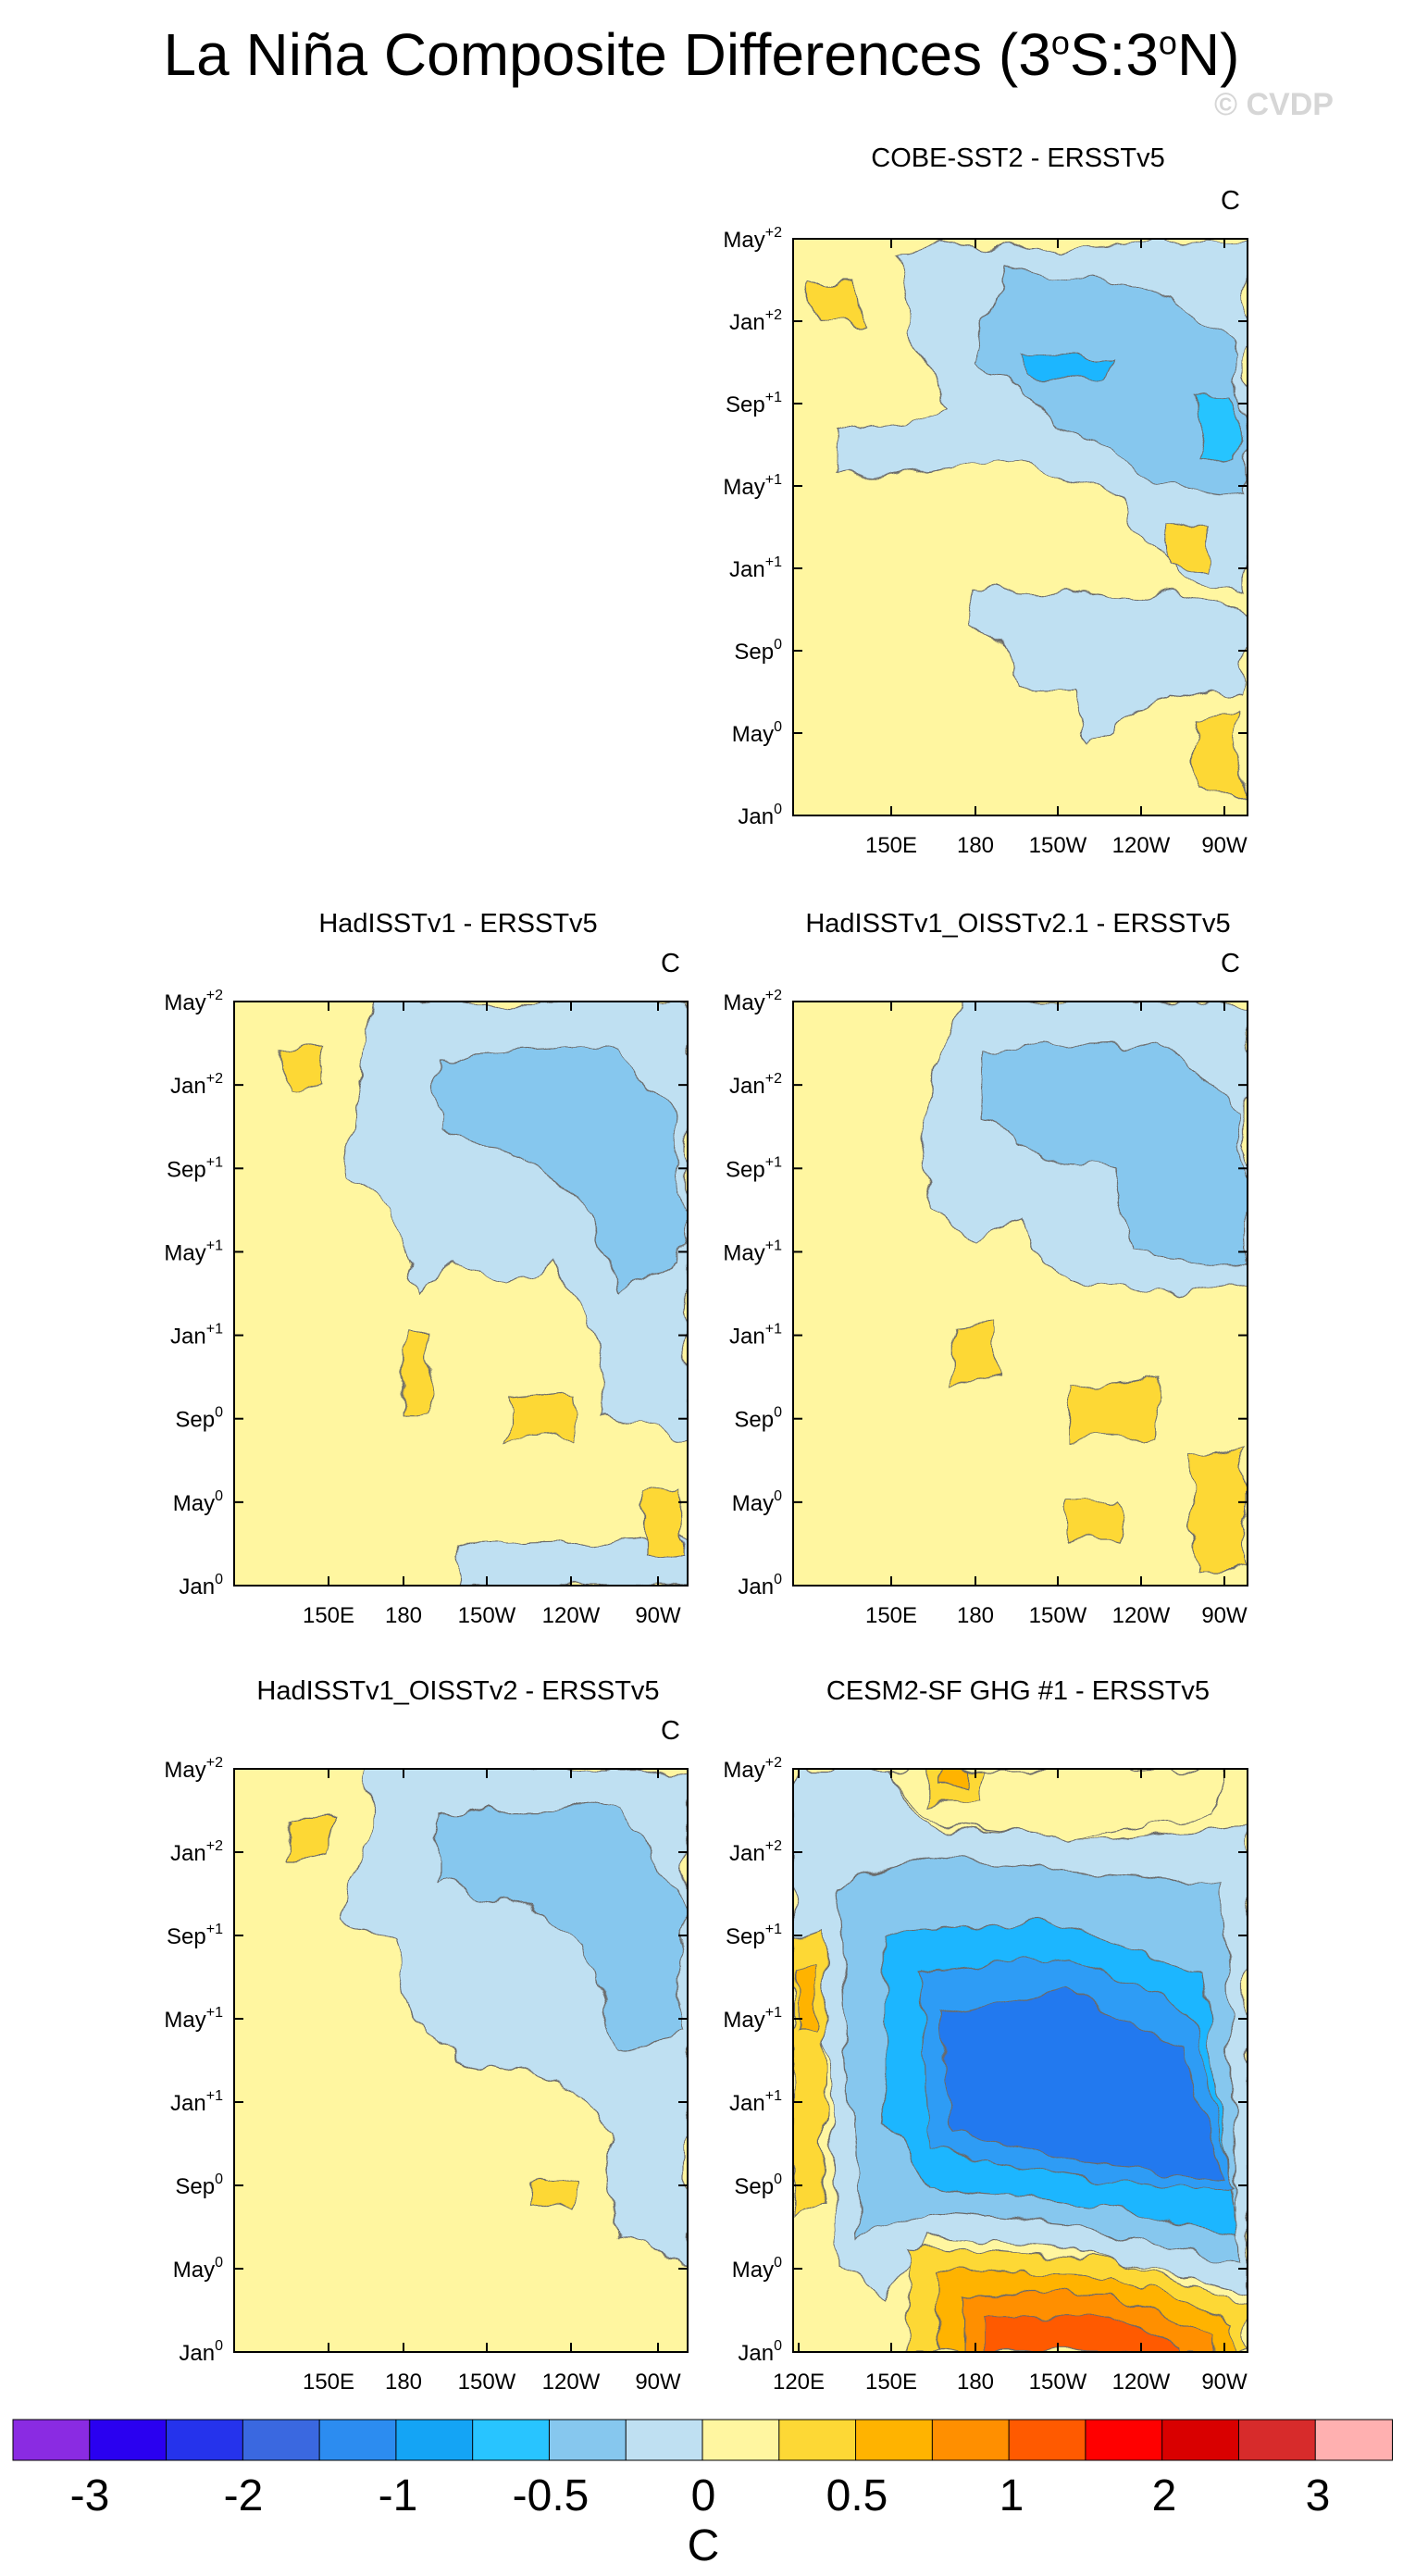 The height and width of the screenshot is (2576, 1403). Describe the element at coordinates (457, 1691) in the screenshot. I see `panel-title: HadISSTv1_OISSTv2 - ERSSTv5` at that location.